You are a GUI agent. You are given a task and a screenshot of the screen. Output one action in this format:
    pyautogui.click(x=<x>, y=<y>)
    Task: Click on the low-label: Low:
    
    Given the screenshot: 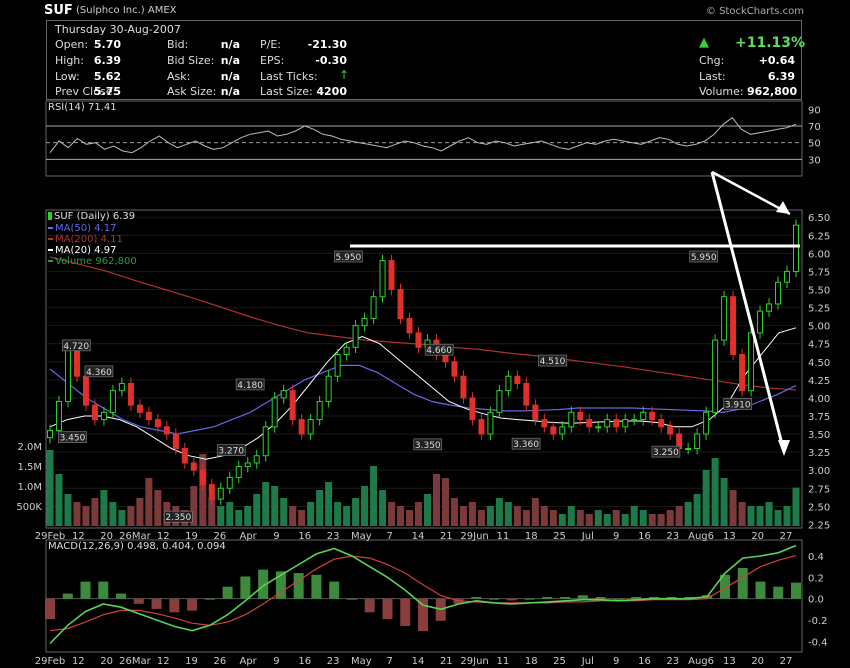 What is the action you would take?
    pyautogui.click(x=67, y=76)
    